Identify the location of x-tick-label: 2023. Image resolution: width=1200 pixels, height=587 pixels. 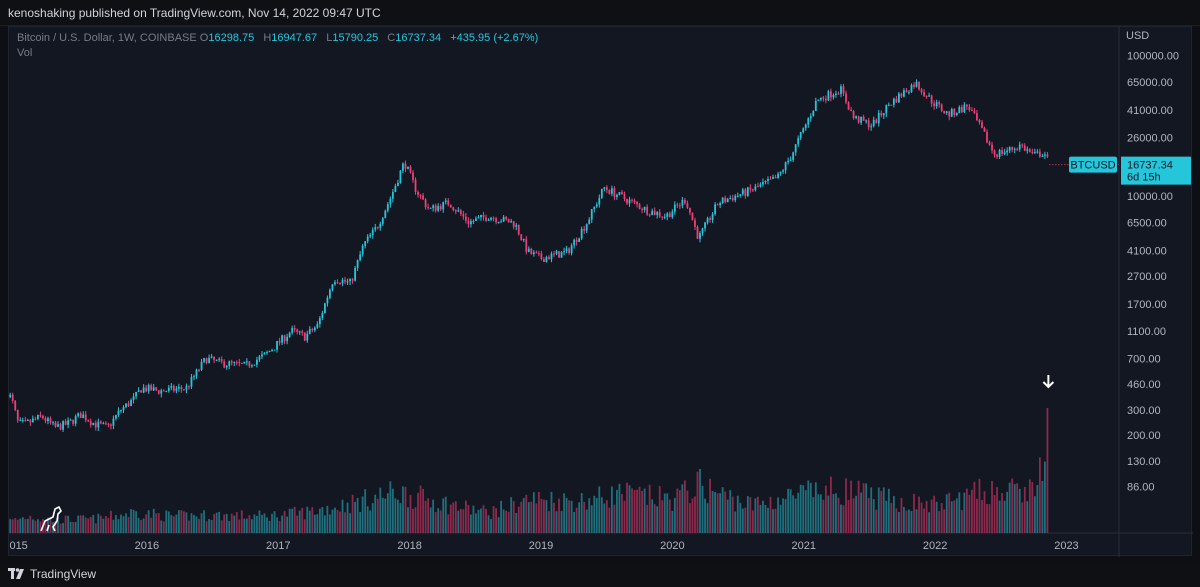
(1066, 546).